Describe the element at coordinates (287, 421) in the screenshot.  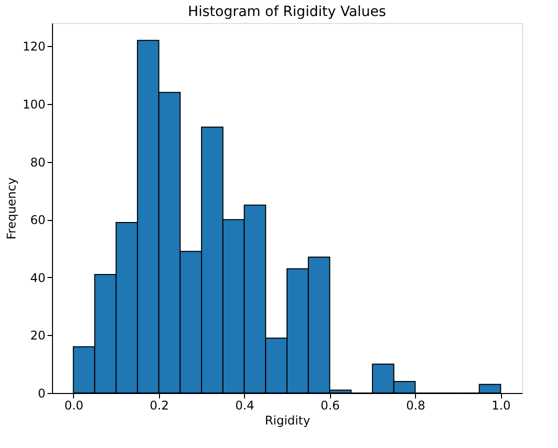
I see `x-axis-title: Rigidity` at that location.